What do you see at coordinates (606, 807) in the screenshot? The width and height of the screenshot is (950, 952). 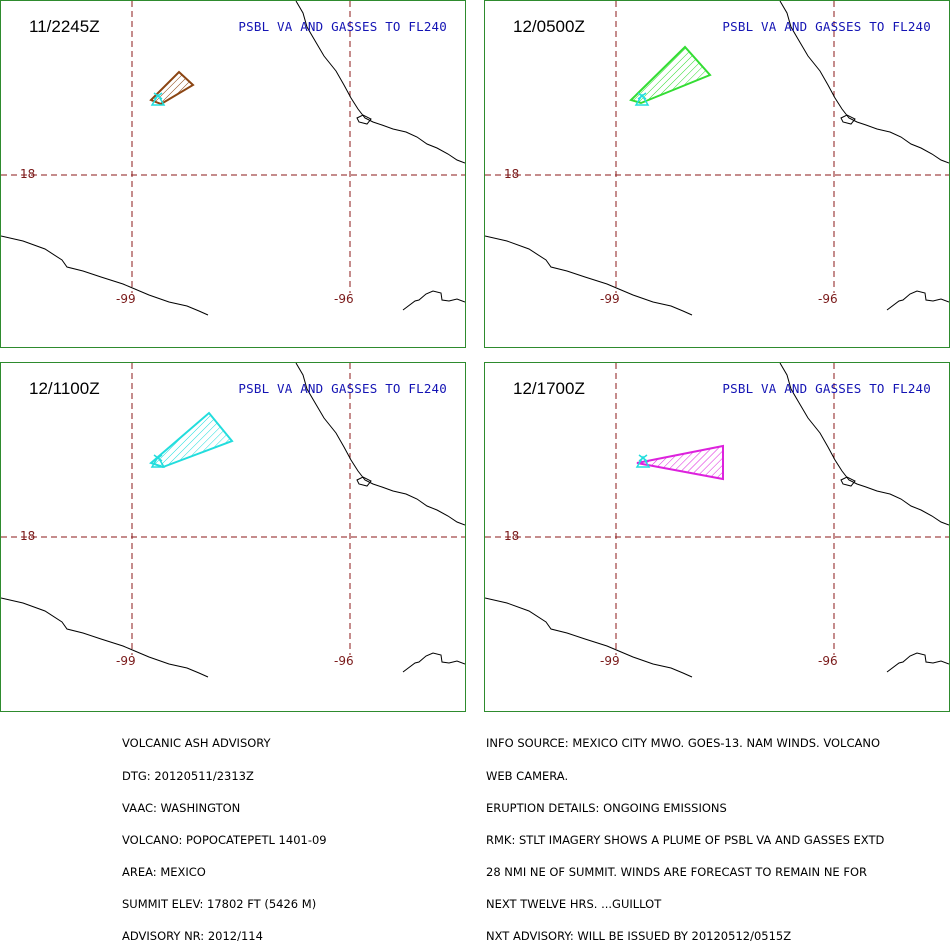 I see `advisory-line: ERUPTION DETAILS: ONGOING EMISSIONS` at bounding box center [606, 807].